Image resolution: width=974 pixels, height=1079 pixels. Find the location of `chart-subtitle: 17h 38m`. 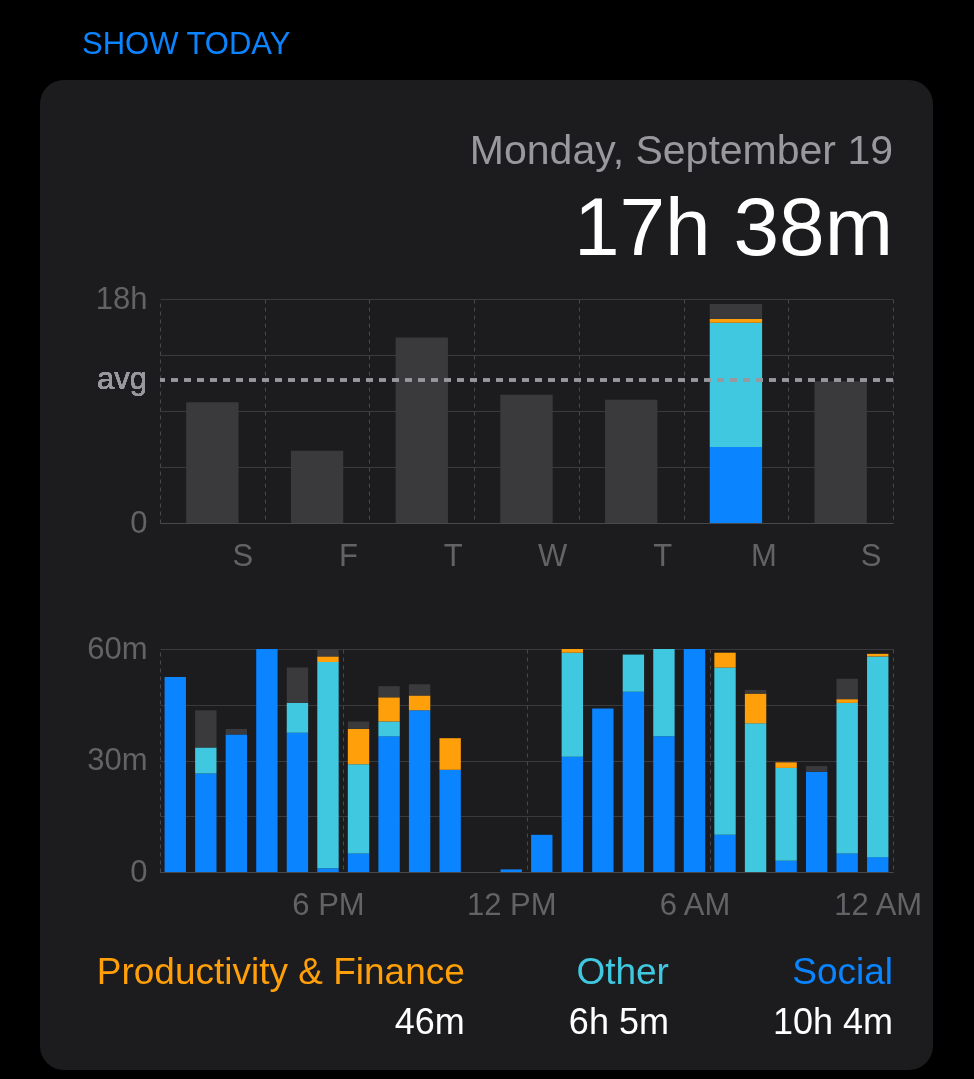

chart-subtitle: 17h 38m is located at coordinates (733, 226).